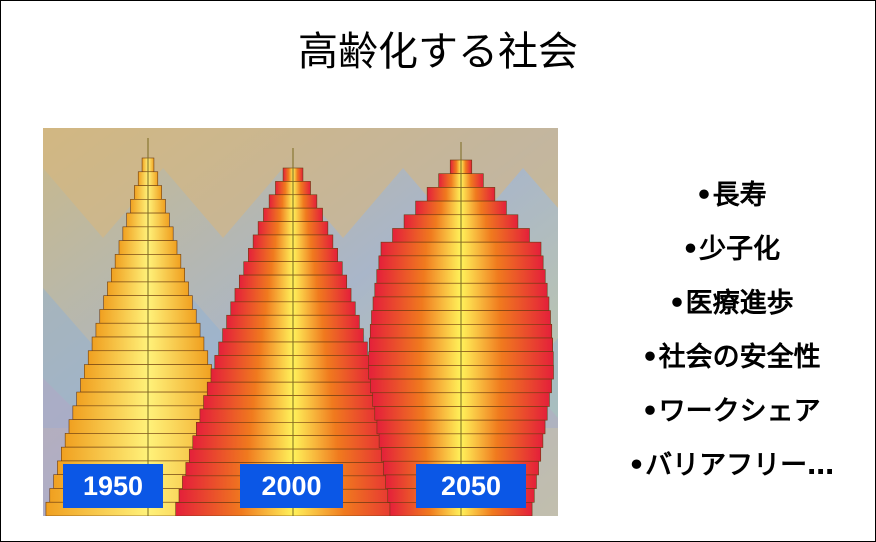  Describe the element at coordinates (731, 195) in the screenshot. I see `bullet-item: •長寿` at that location.